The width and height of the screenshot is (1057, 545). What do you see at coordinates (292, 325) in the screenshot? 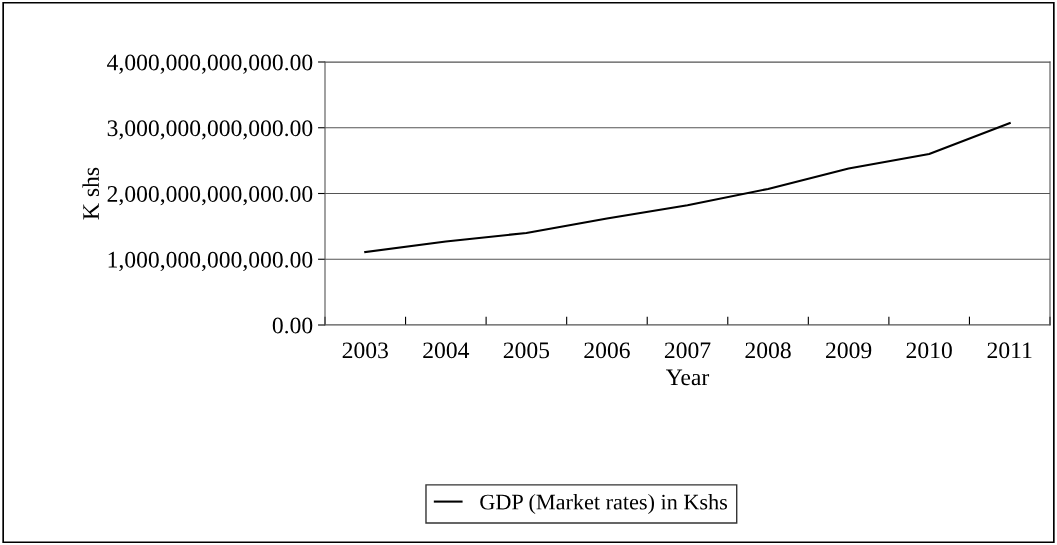
I see `y-tick-label: 0.00` at bounding box center [292, 325].